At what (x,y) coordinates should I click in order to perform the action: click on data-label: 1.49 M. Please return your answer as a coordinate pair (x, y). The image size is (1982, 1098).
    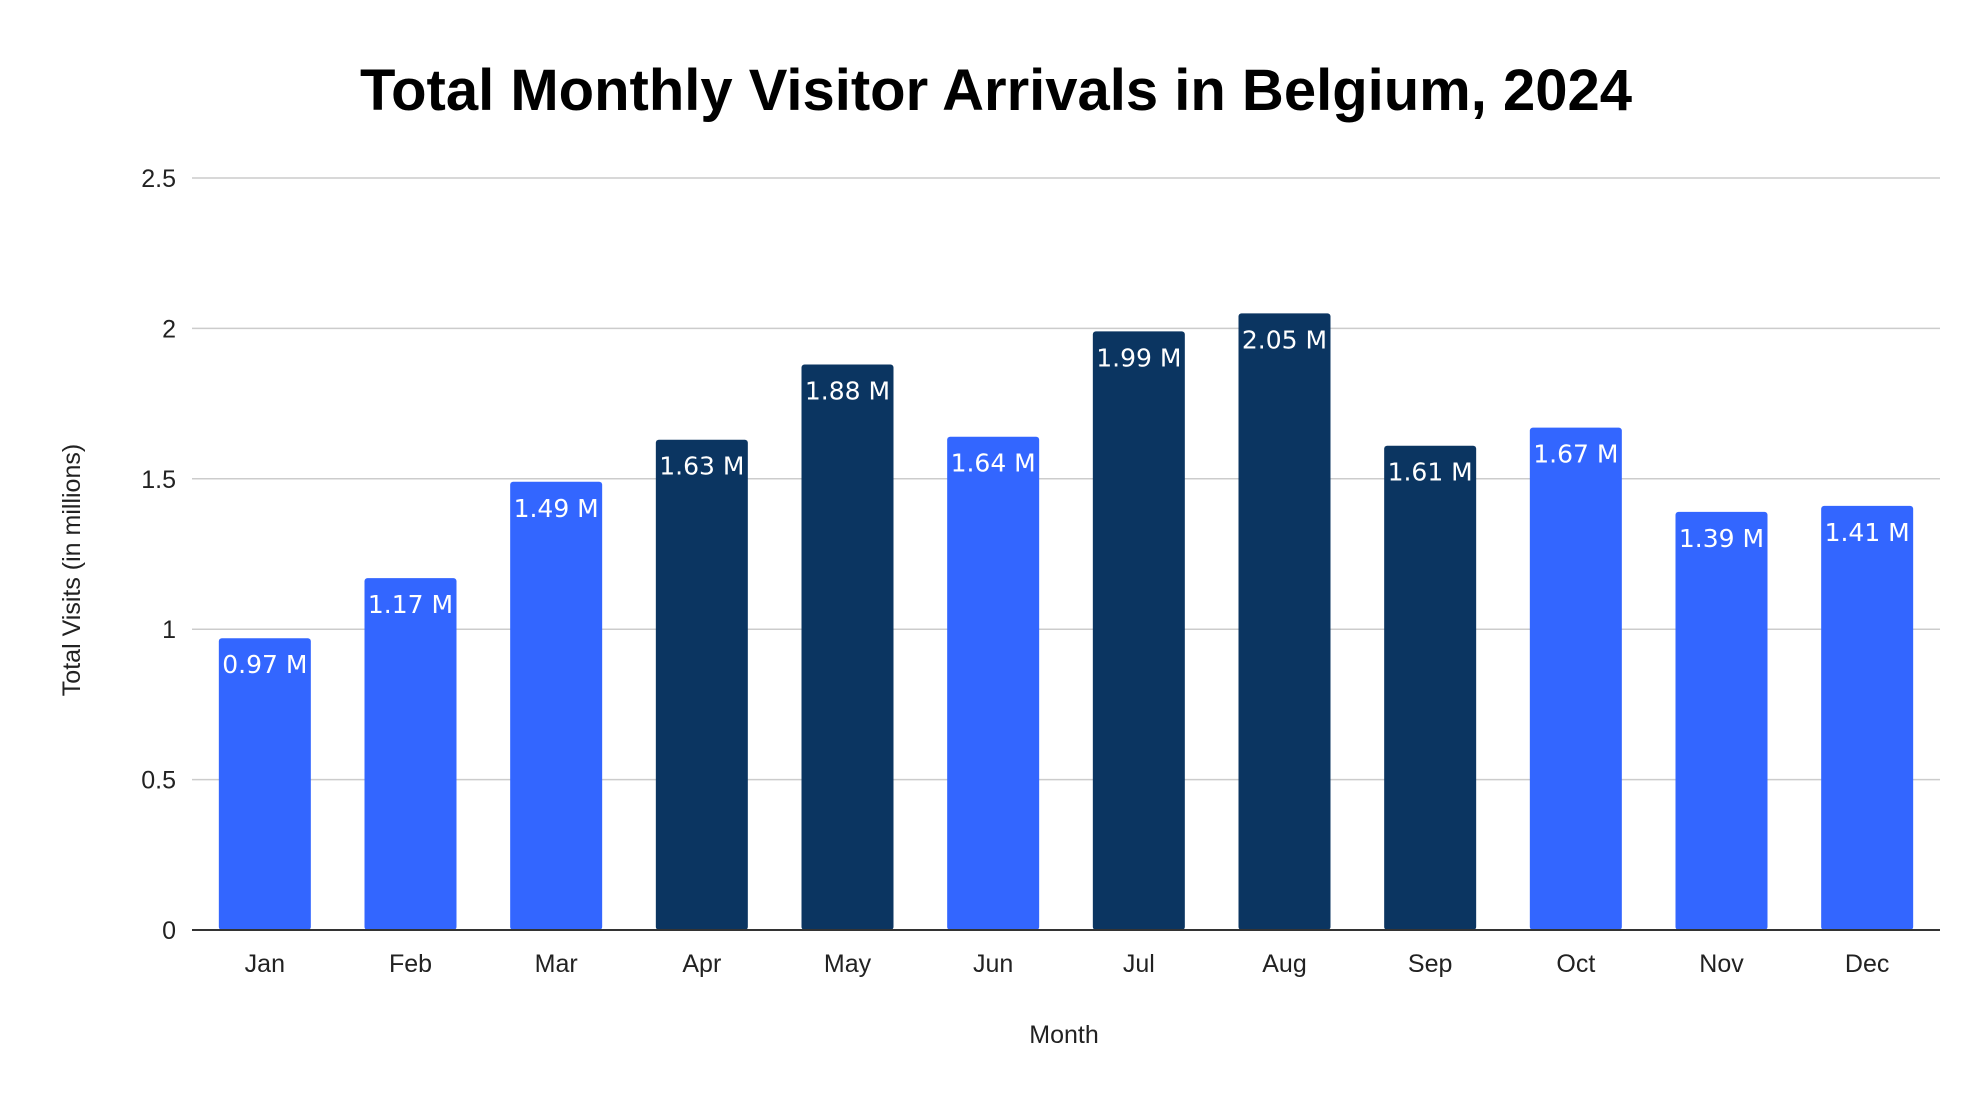
    Looking at the image, I should click on (556, 508).